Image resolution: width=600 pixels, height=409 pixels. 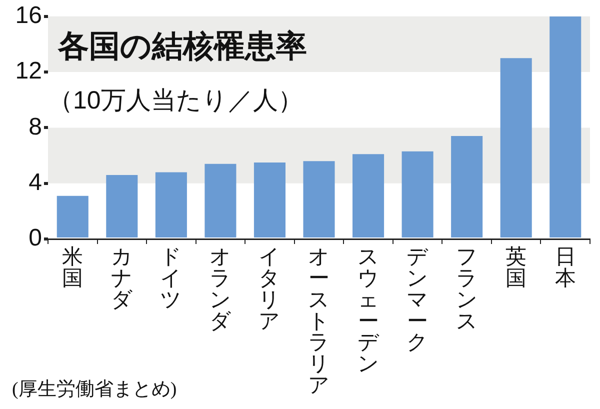 What do you see at coordinates (565, 268) in the screenshot?
I see `x-tick-label: 日本` at bounding box center [565, 268].